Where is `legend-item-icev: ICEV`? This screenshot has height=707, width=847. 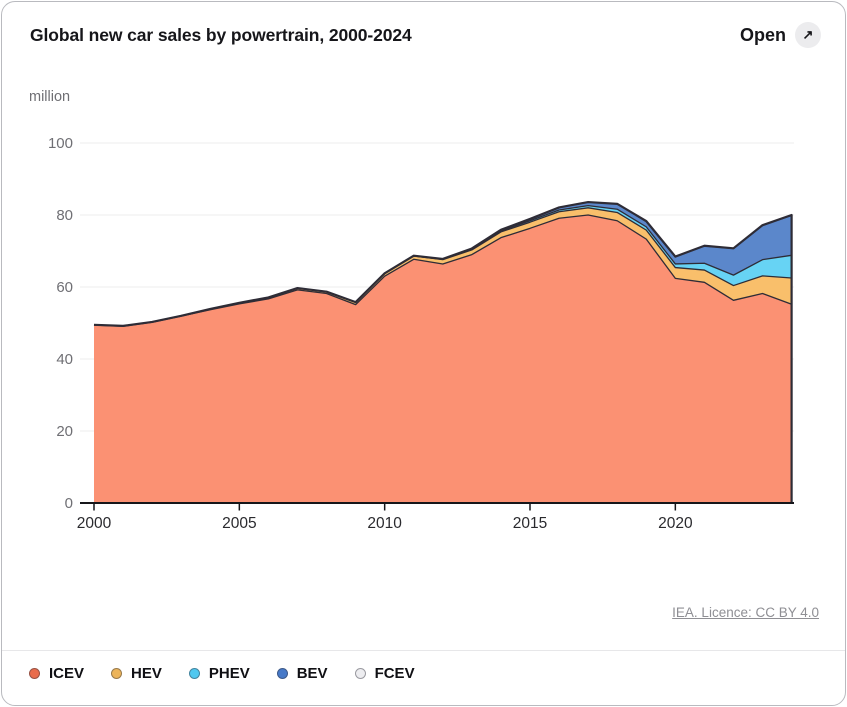
legend-item-icev: ICEV is located at coordinates (56, 673).